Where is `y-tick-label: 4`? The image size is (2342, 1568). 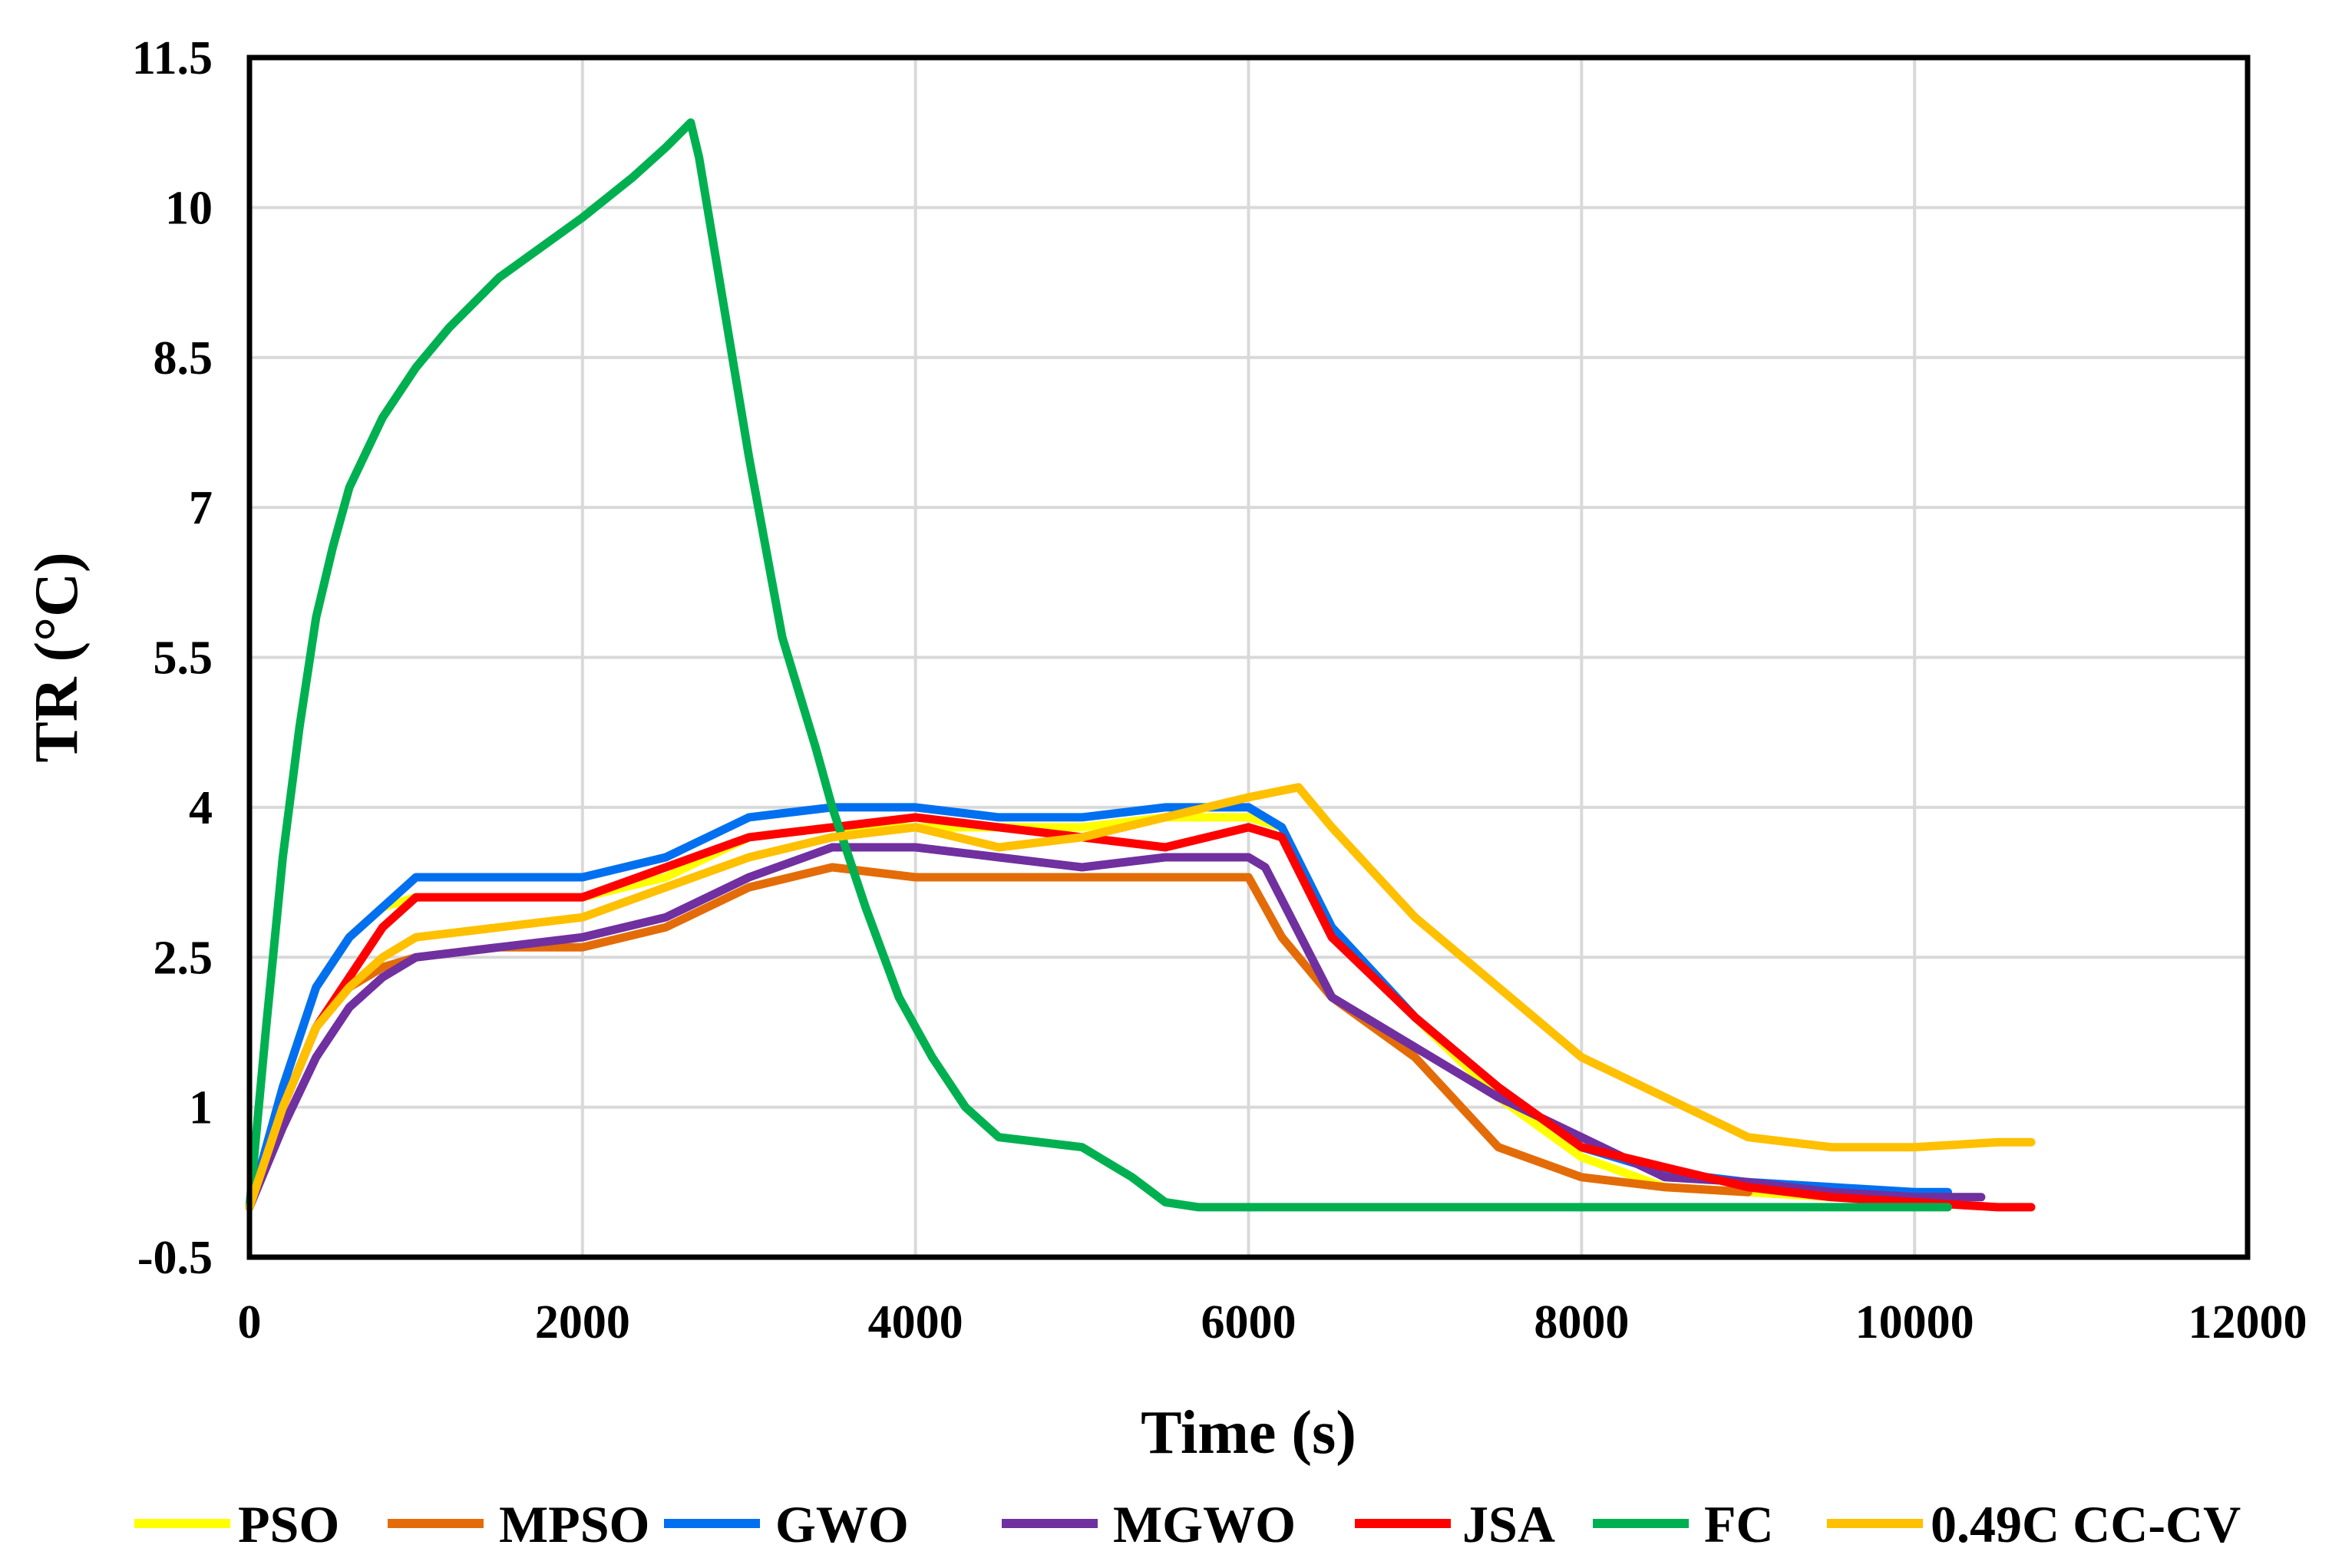 y-tick-label: 4 is located at coordinates (201, 808).